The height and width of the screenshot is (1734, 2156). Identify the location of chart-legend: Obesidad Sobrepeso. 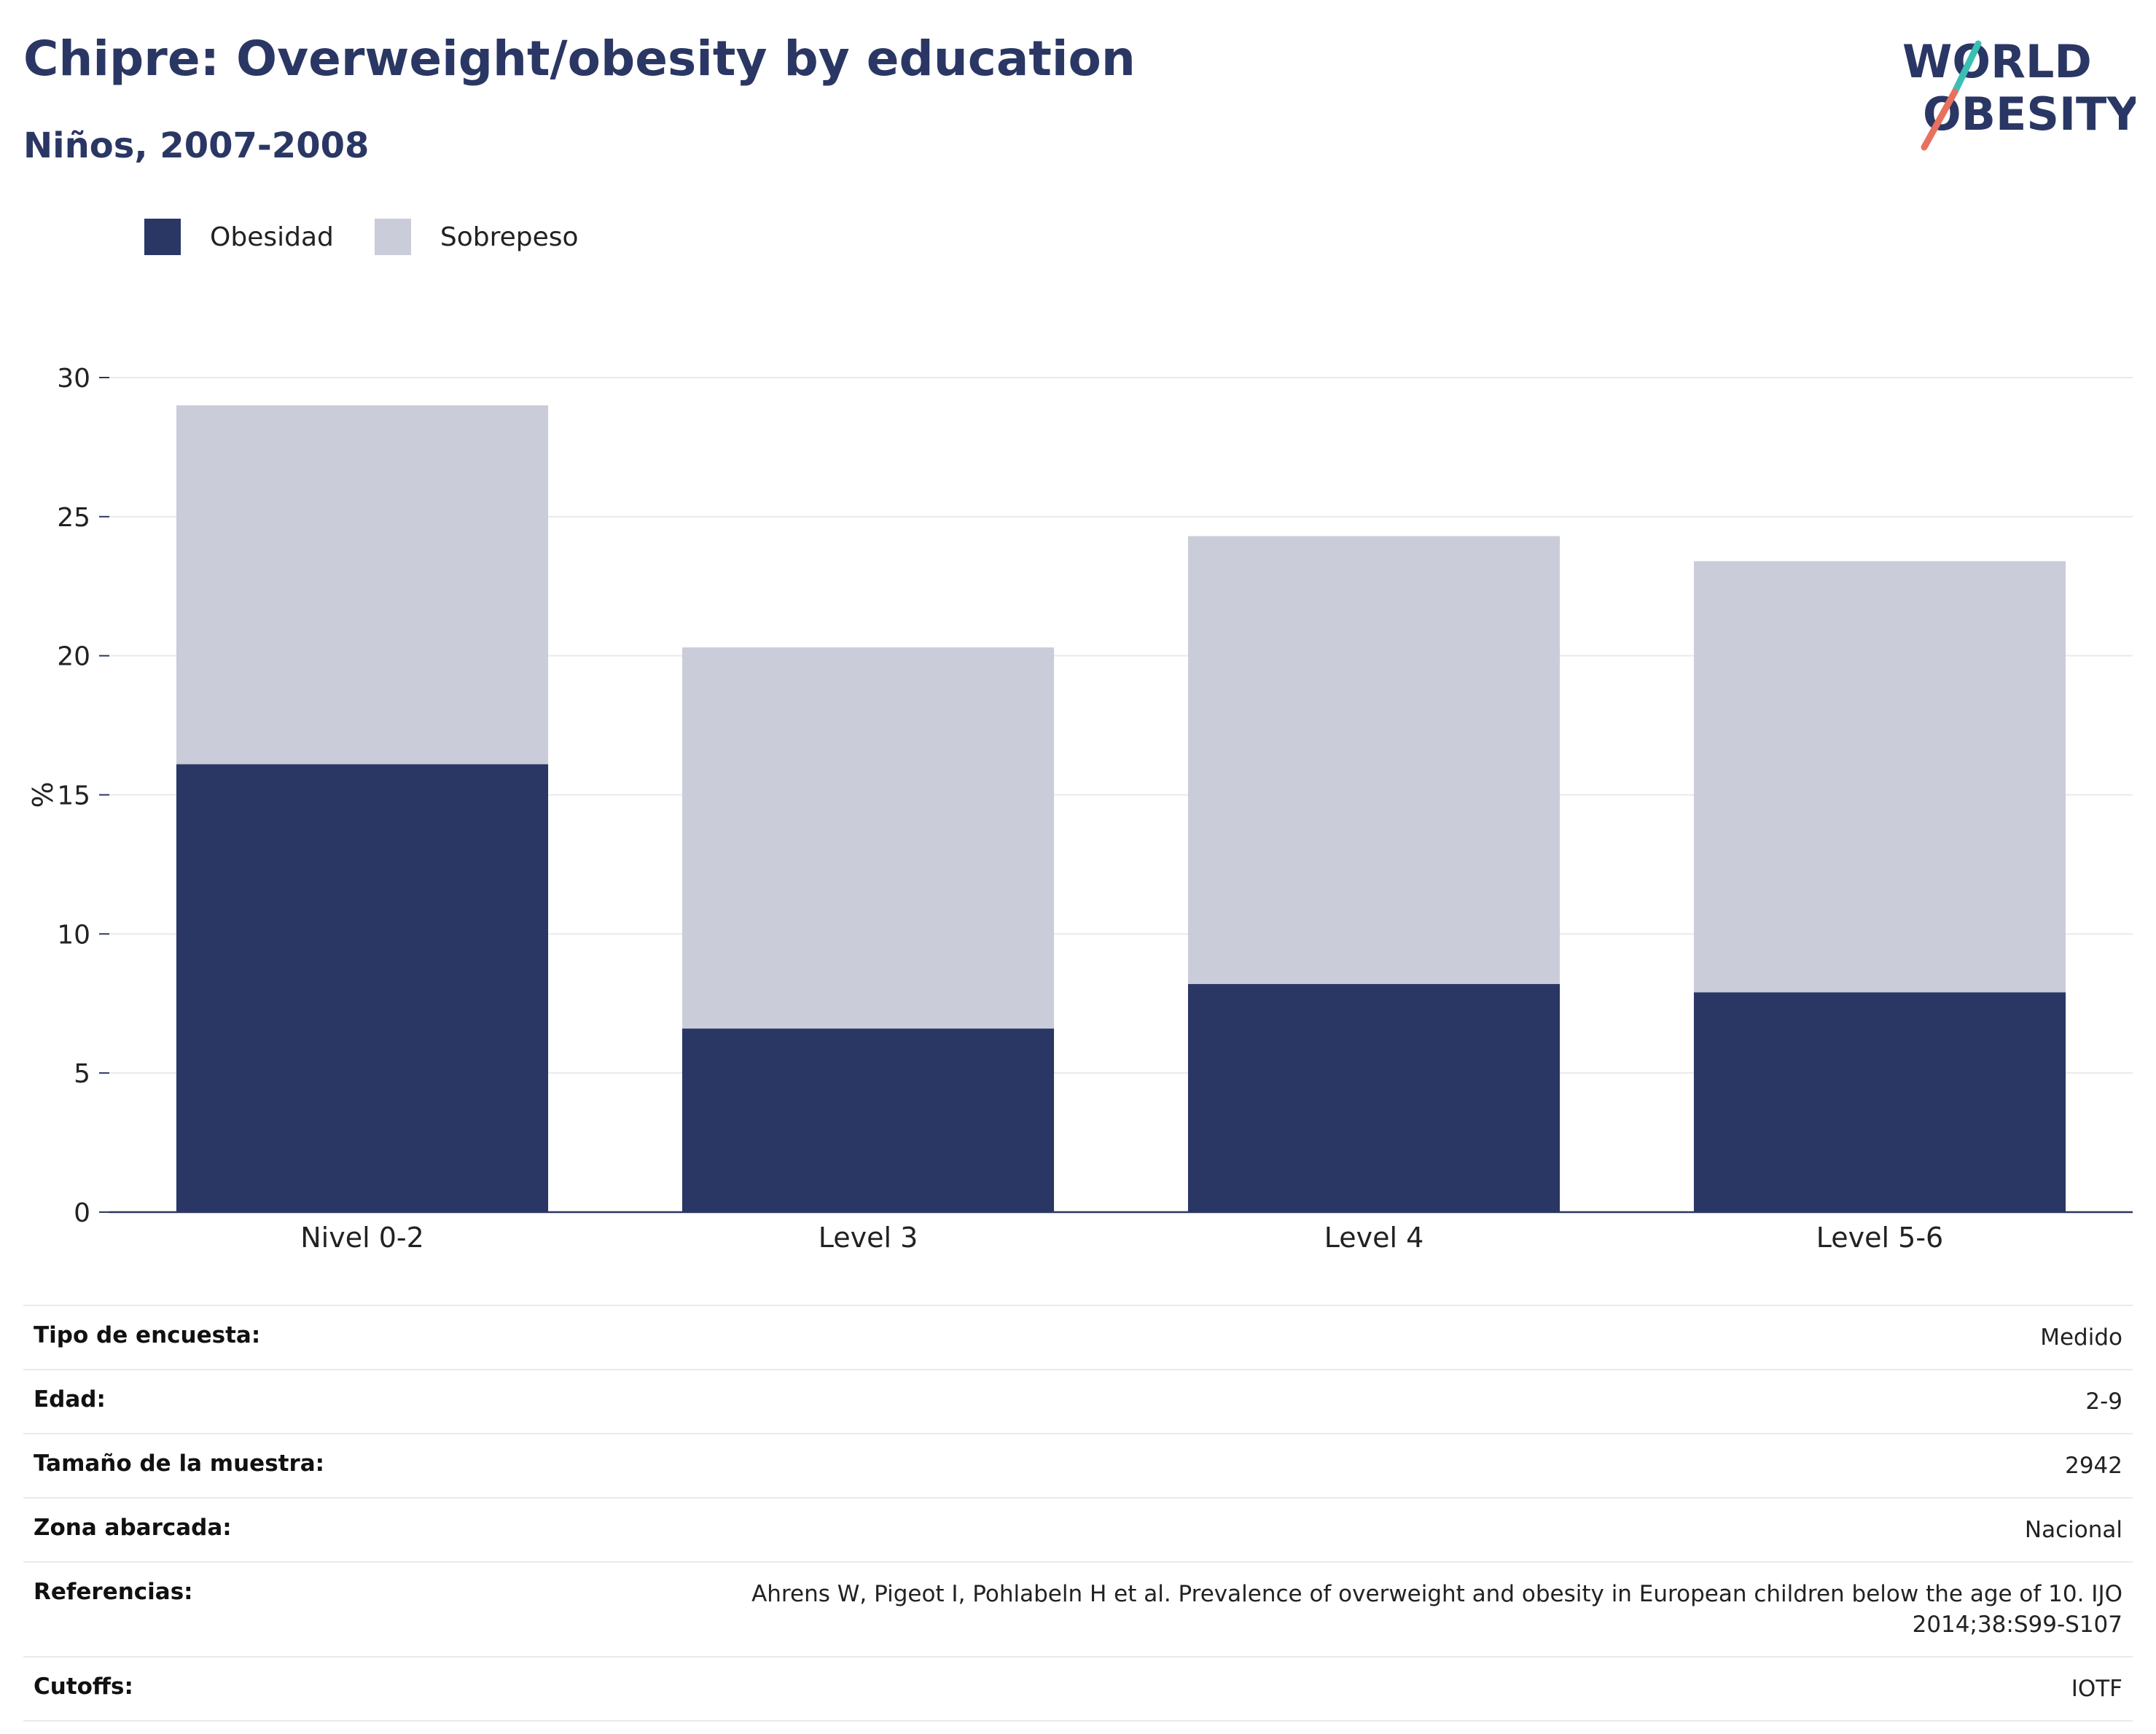
(382, 237).